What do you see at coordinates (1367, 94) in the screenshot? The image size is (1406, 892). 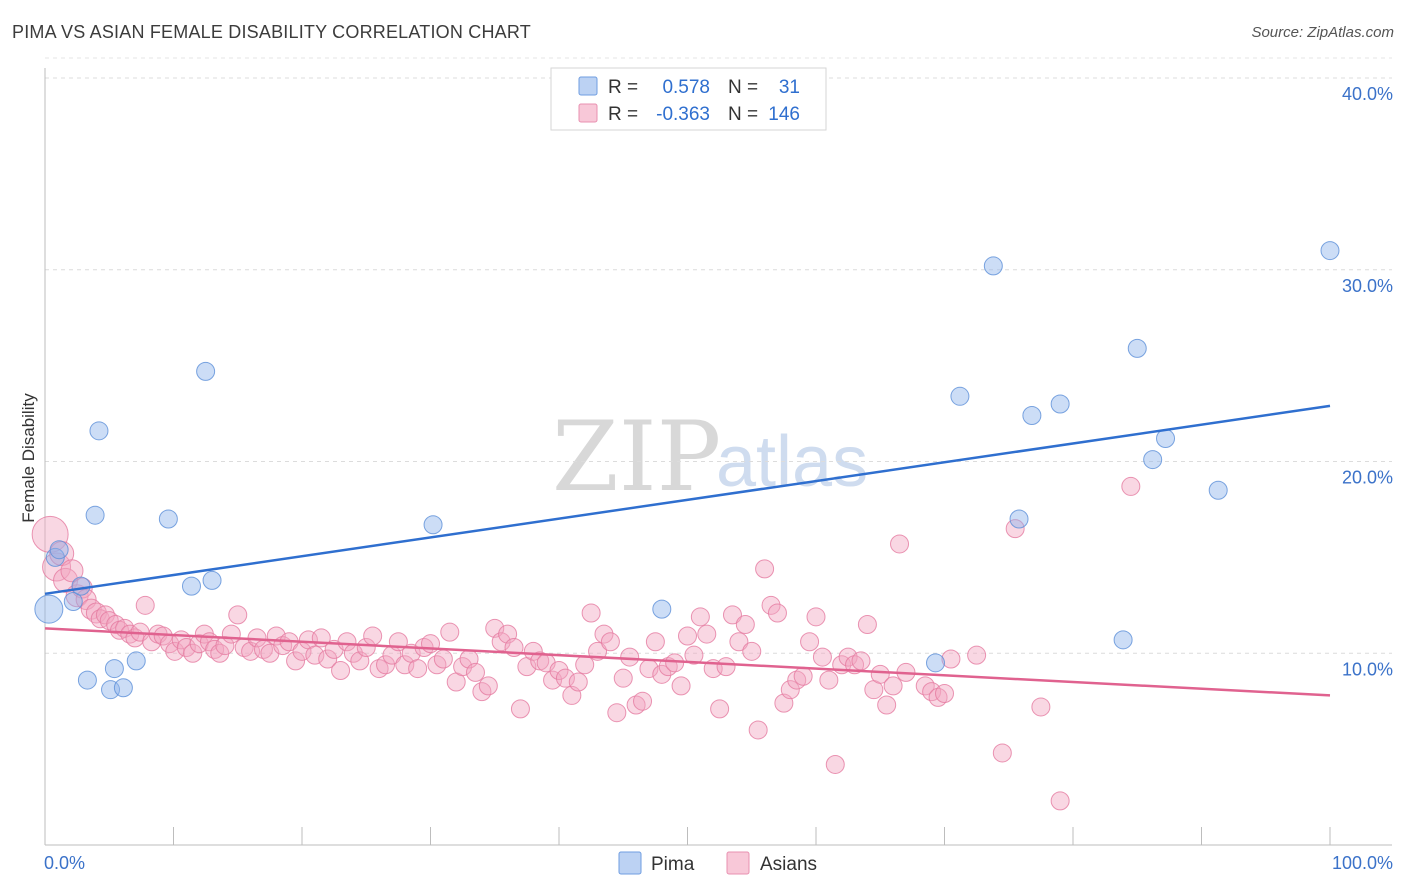 I see `y-tick-label-3: 40.0%` at bounding box center [1367, 94].